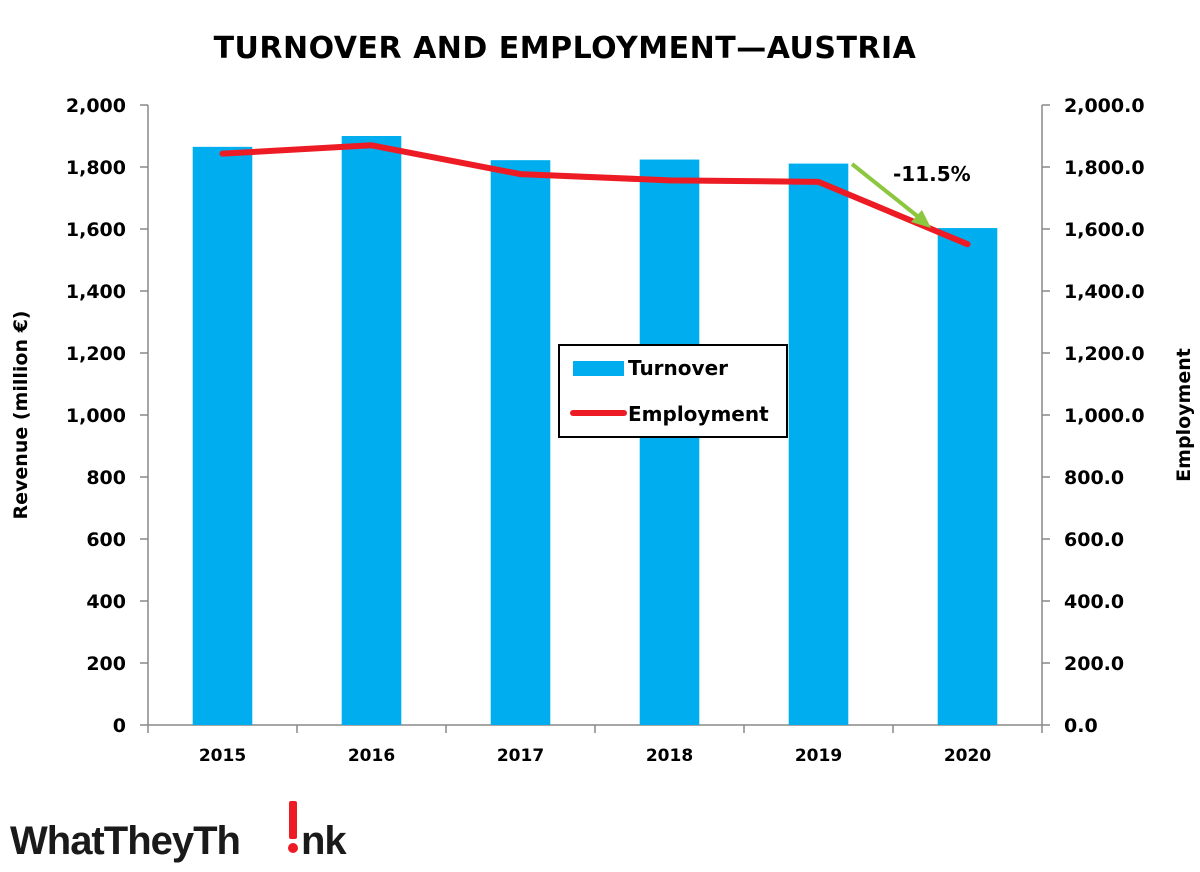 This screenshot has width=1200, height=872. What do you see at coordinates (1104, 106) in the screenshot?
I see `right-tick-label: 2,000.0` at bounding box center [1104, 106].